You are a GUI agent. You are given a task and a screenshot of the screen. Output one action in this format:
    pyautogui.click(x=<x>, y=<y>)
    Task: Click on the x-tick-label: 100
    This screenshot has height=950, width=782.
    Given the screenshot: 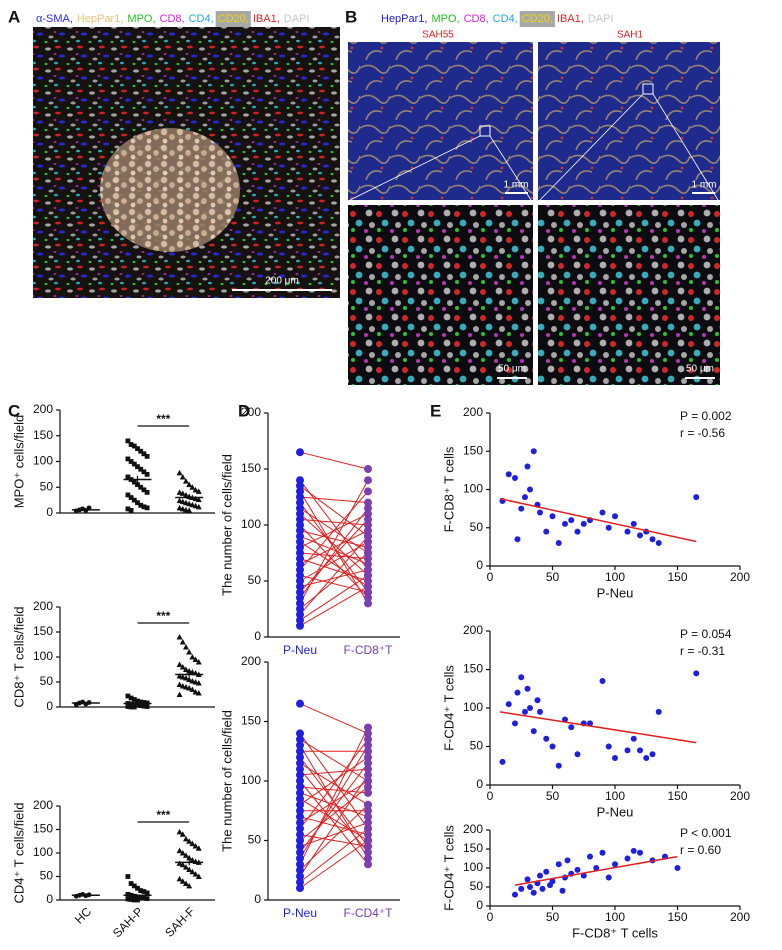 What is the action you would take?
    pyautogui.click(x=615, y=577)
    